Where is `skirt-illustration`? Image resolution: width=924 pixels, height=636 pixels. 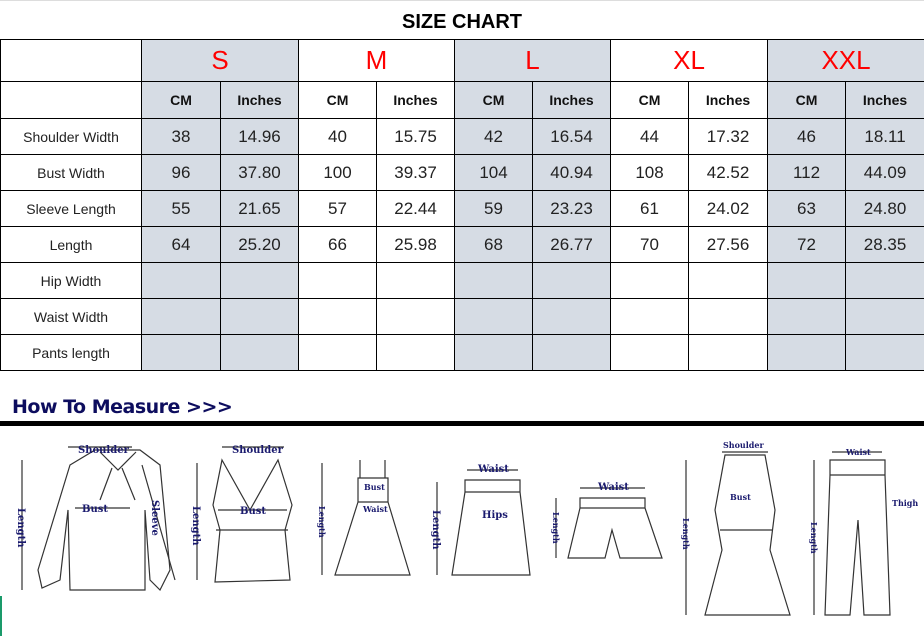
skirt-illustration is located at coordinates (483, 522).